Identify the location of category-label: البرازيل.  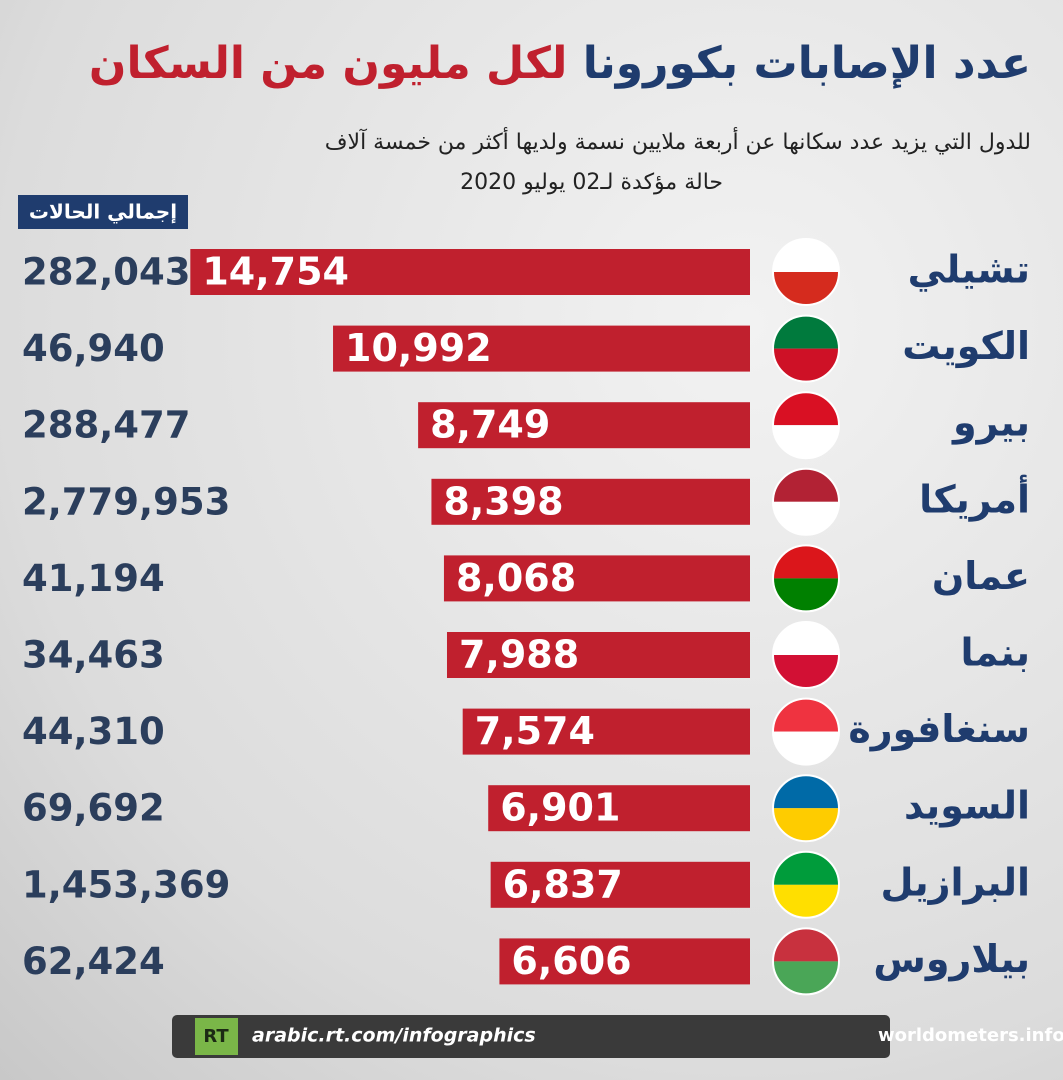
(955, 882).